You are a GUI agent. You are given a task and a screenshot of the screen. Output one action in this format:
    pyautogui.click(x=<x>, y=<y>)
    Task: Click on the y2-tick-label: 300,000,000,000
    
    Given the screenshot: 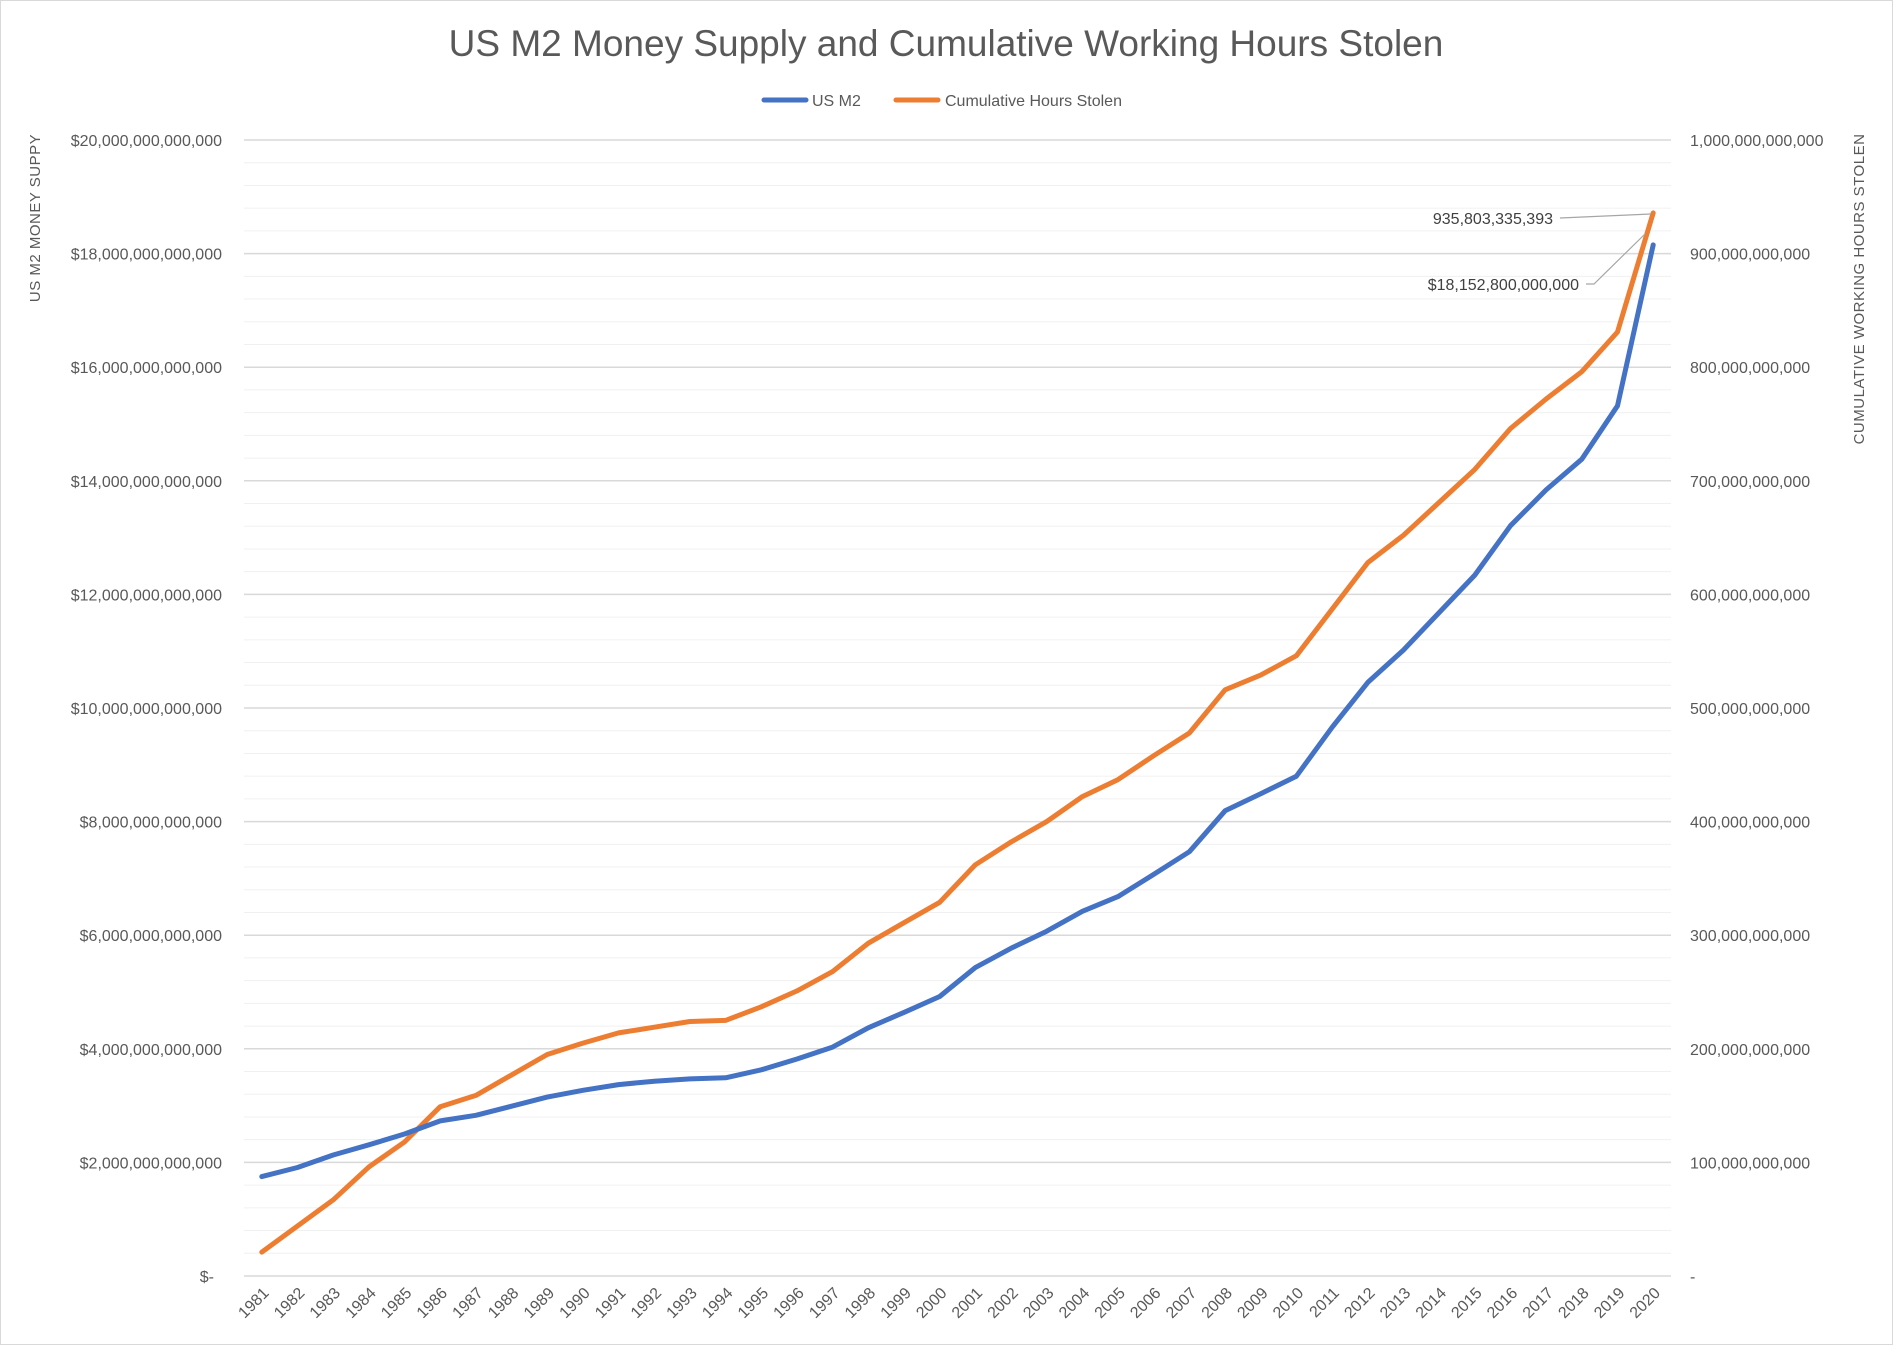 What is the action you would take?
    pyautogui.click(x=1750, y=936)
    